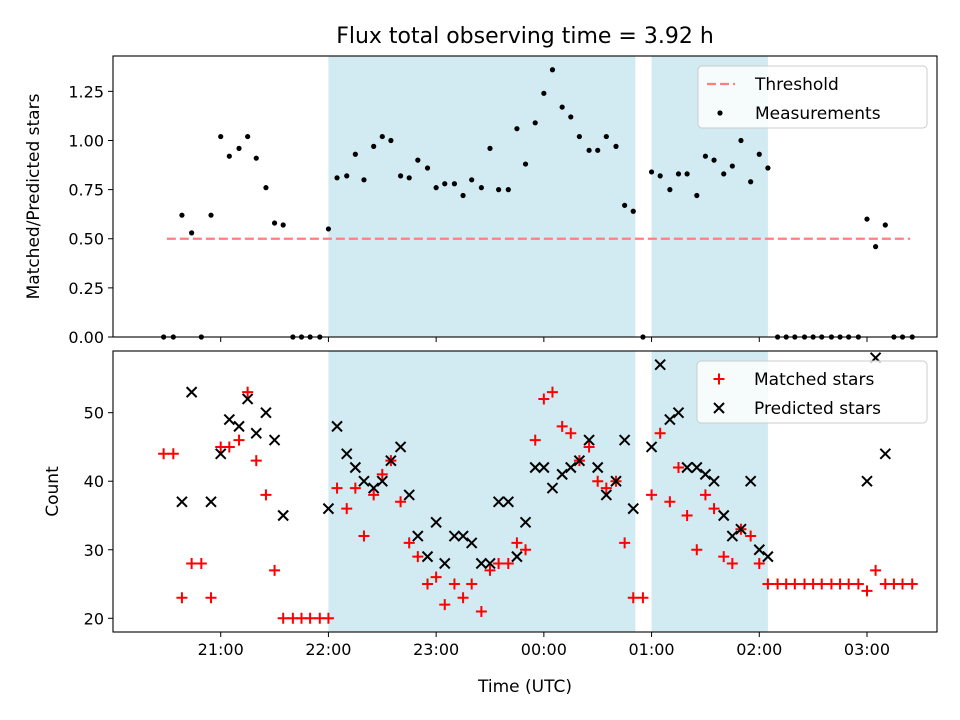 This screenshot has width=960, height=720. What do you see at coordinates (94, 618) in the screenshot?
I see `y-tick-label: 20` at bounding box center [94, 618].